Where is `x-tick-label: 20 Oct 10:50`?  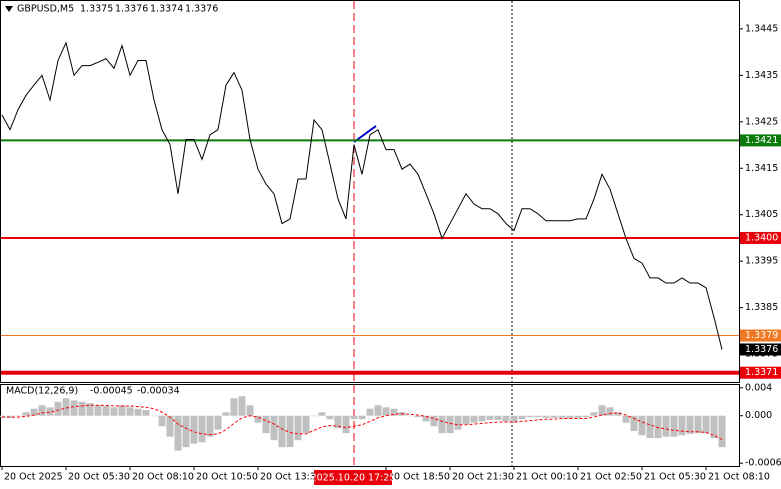 x-tick-label: 20 Oct 10:50 is located at coordinates (227, 477).